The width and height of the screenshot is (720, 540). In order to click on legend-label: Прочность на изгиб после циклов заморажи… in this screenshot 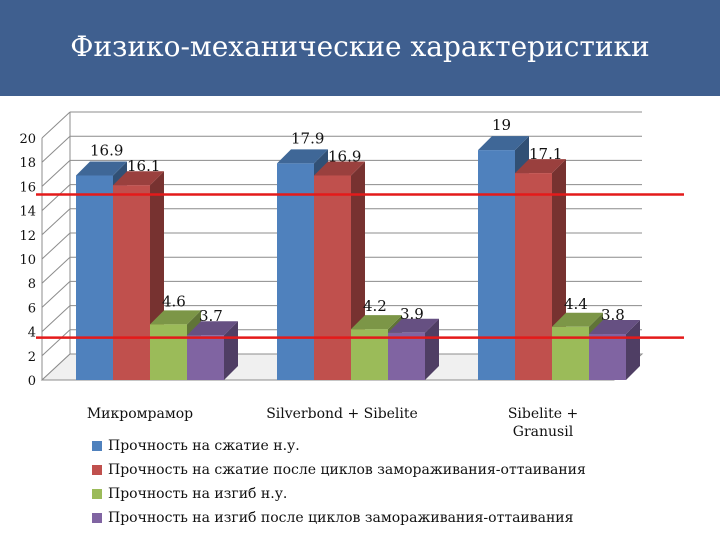, I will do `click(341, 518)`.